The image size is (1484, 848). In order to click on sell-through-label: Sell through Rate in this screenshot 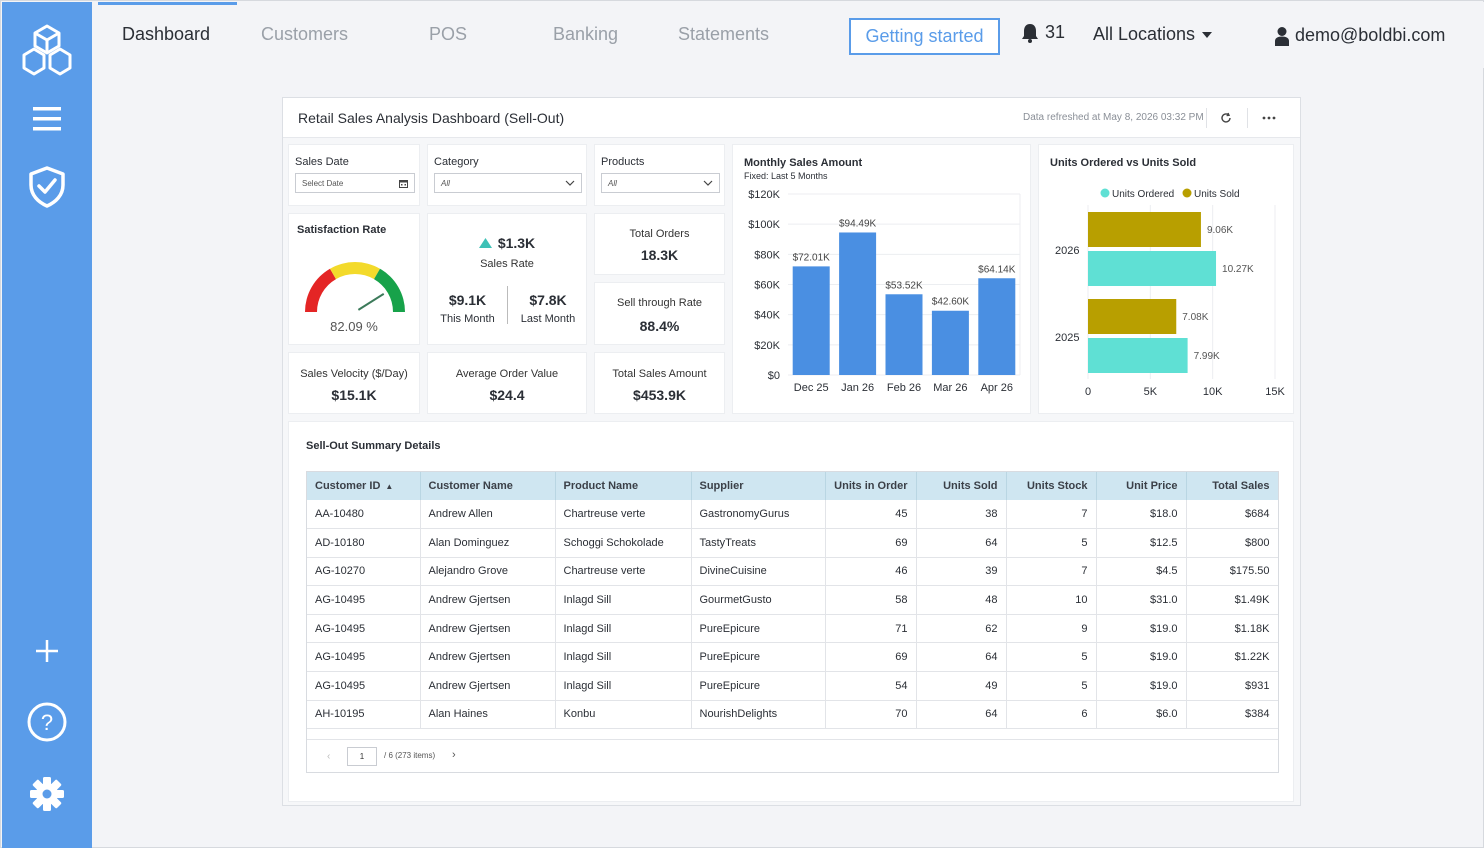, I will do `click(659, 303)`.